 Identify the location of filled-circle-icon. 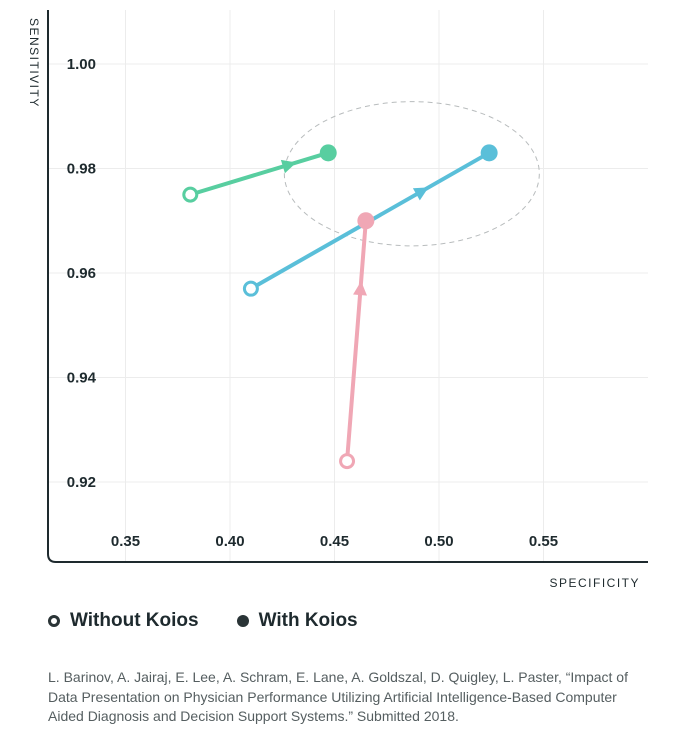
(242, 621).